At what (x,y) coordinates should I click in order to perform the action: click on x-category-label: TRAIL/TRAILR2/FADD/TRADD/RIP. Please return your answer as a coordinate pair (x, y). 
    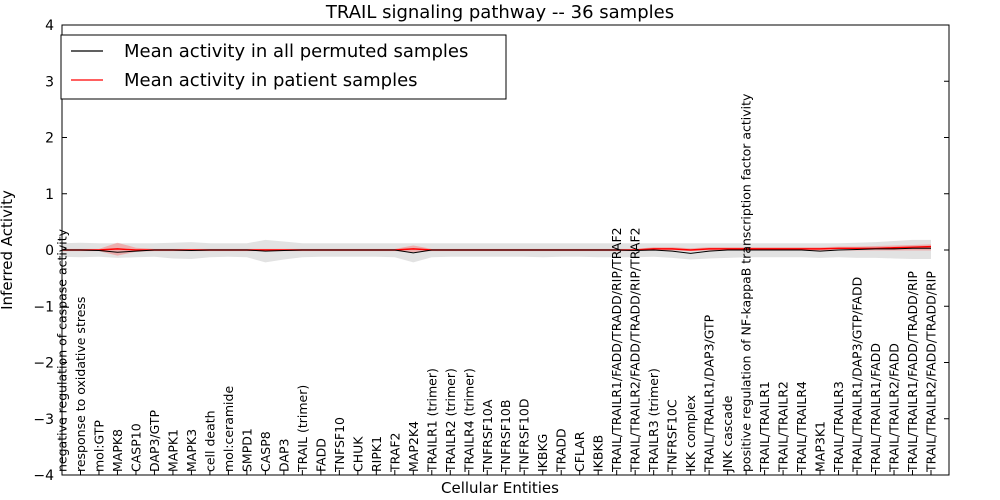
    Looking at the image, I should click on (931, 372).